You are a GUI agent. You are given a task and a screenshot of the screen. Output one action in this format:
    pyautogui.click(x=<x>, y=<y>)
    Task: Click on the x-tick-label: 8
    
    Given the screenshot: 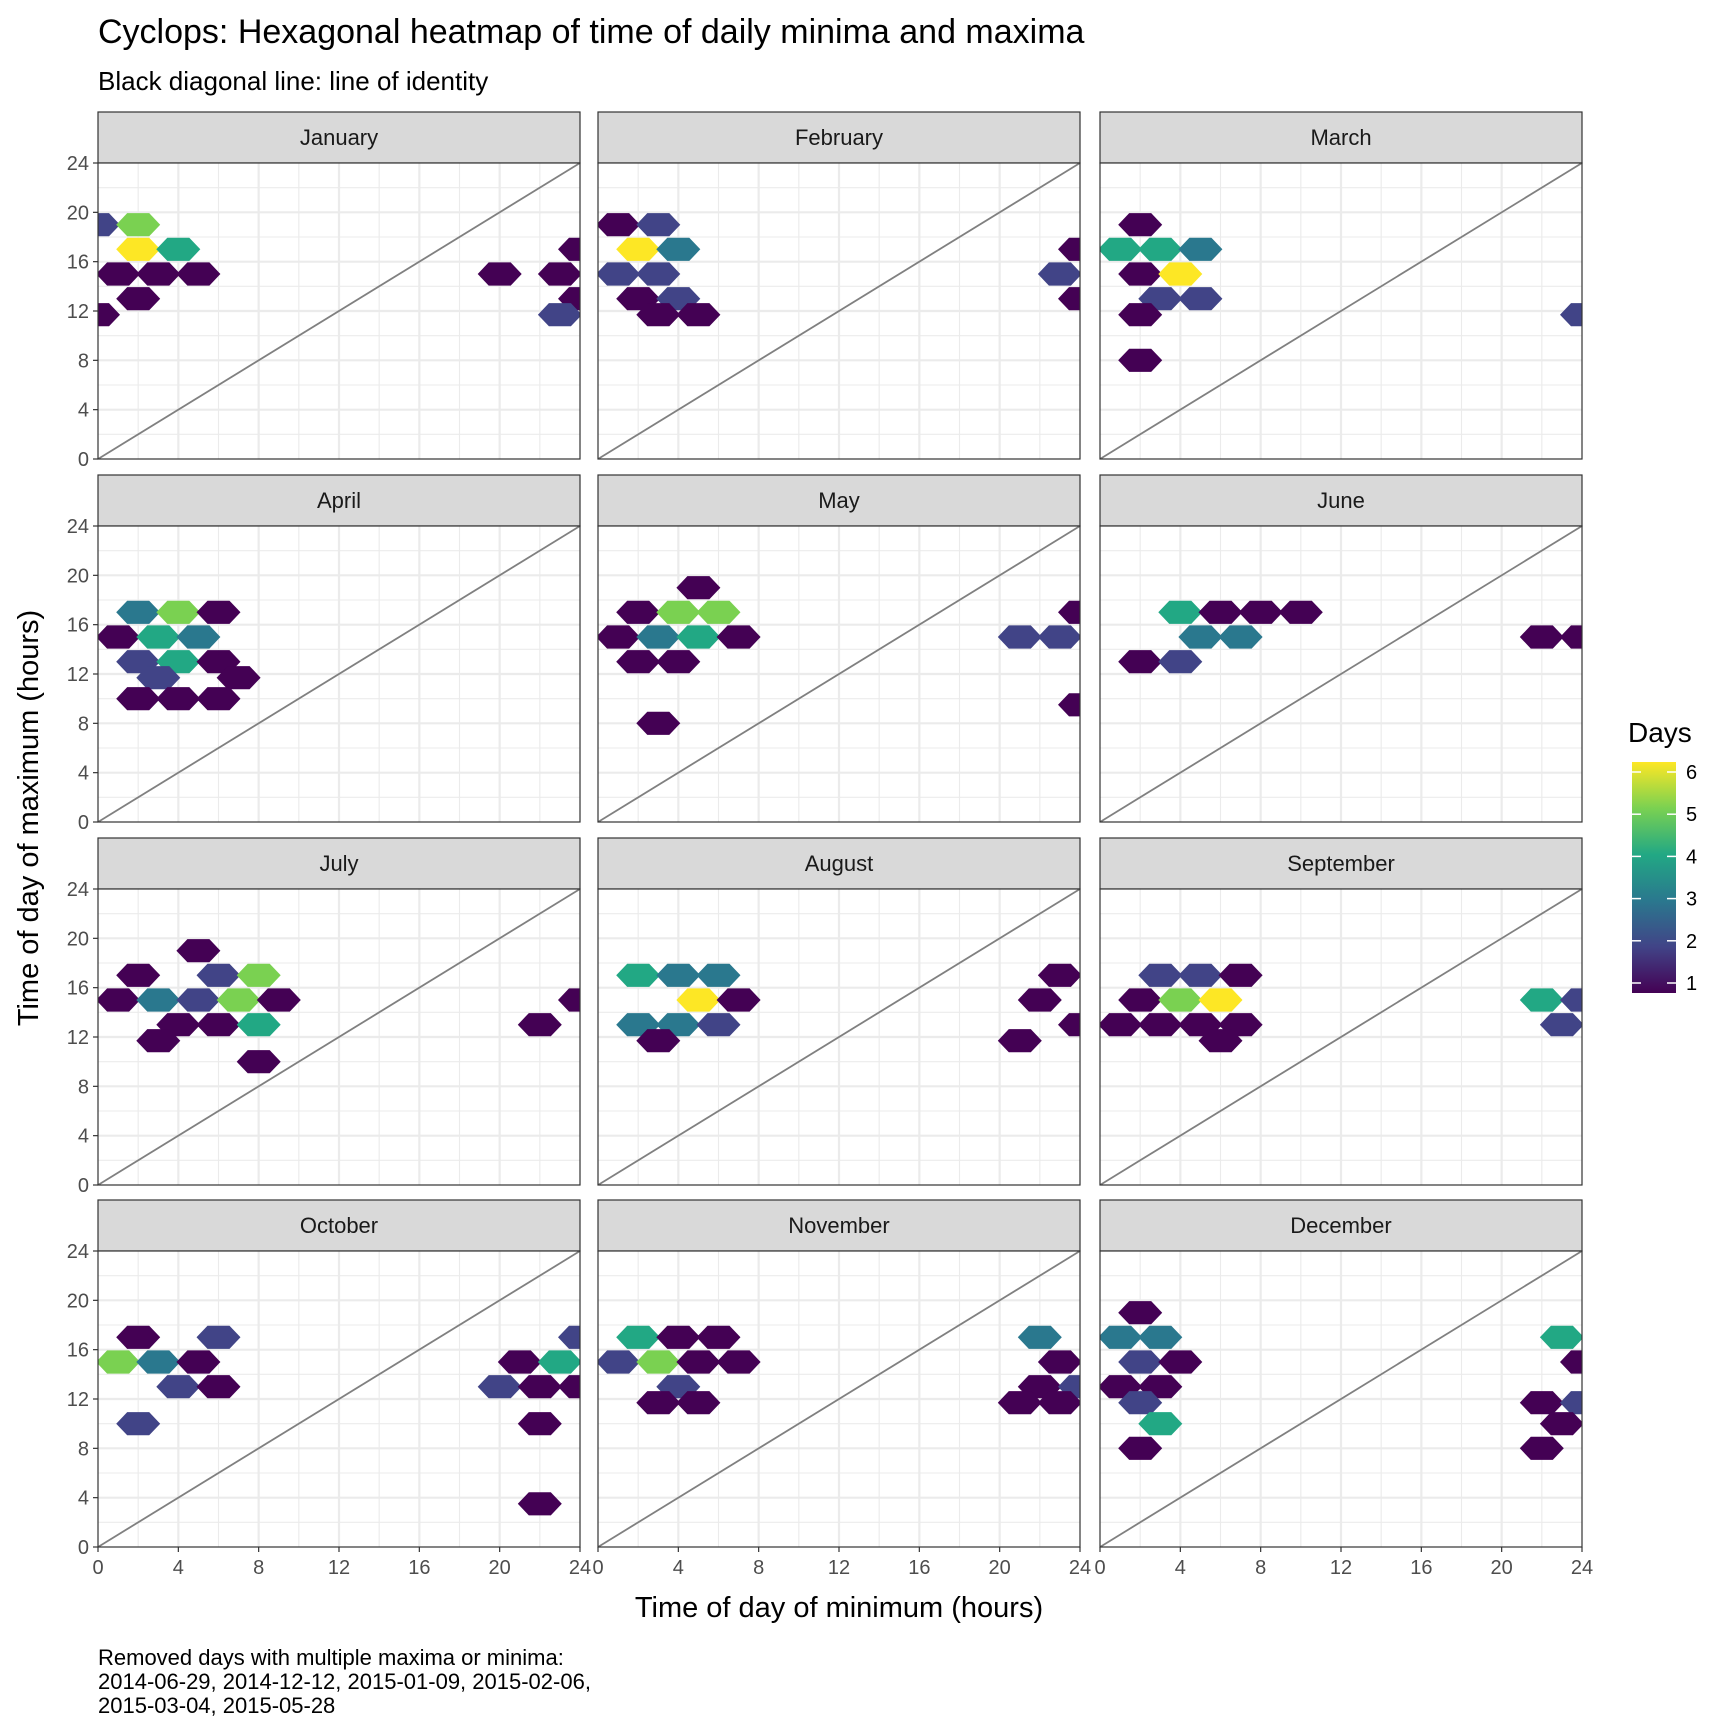 What is the action you would take?
    pyautogui.click(x=758, y=1568)
    